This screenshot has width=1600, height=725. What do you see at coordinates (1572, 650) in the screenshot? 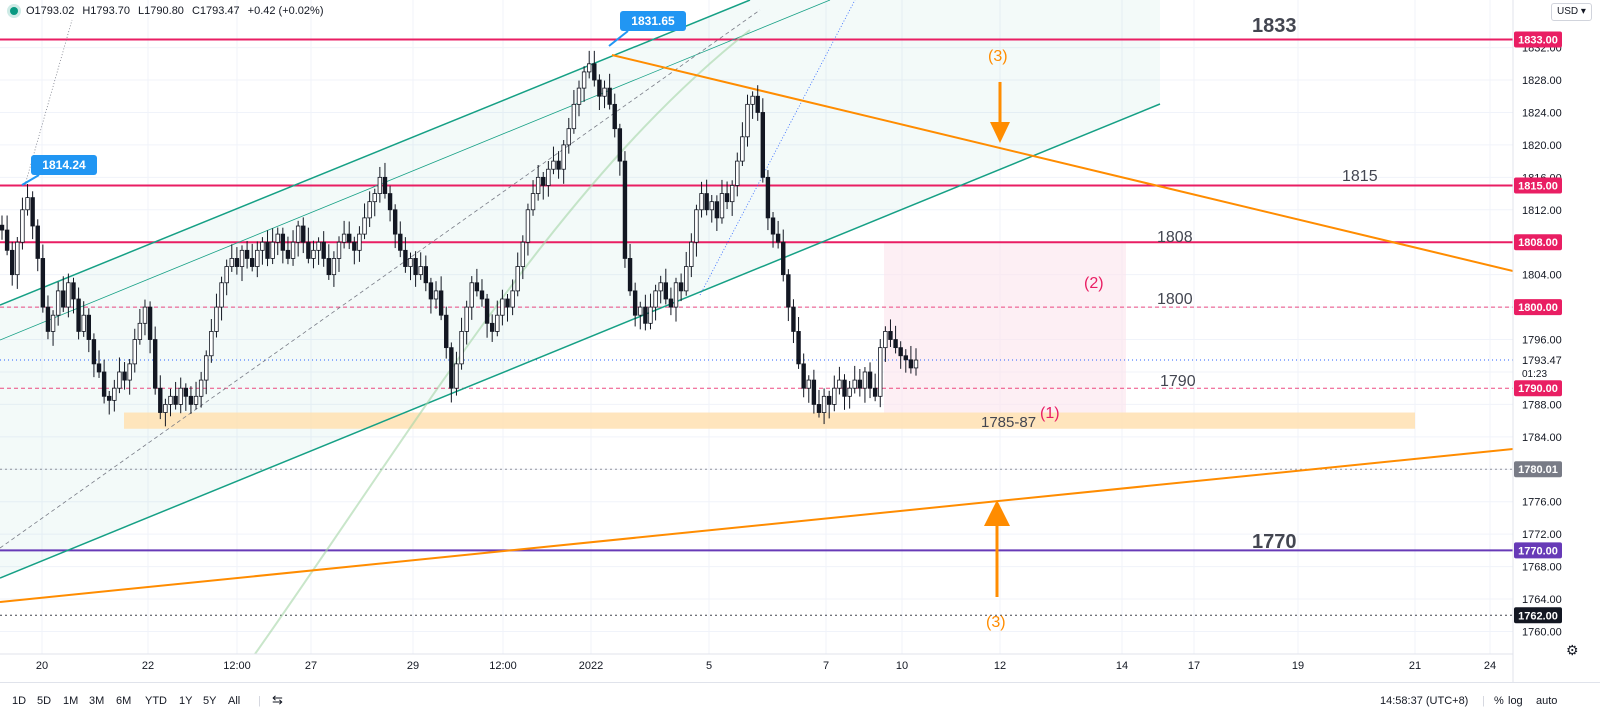
I see `settings-gear-icon: ⚙` at bounding box center [1572, 650].